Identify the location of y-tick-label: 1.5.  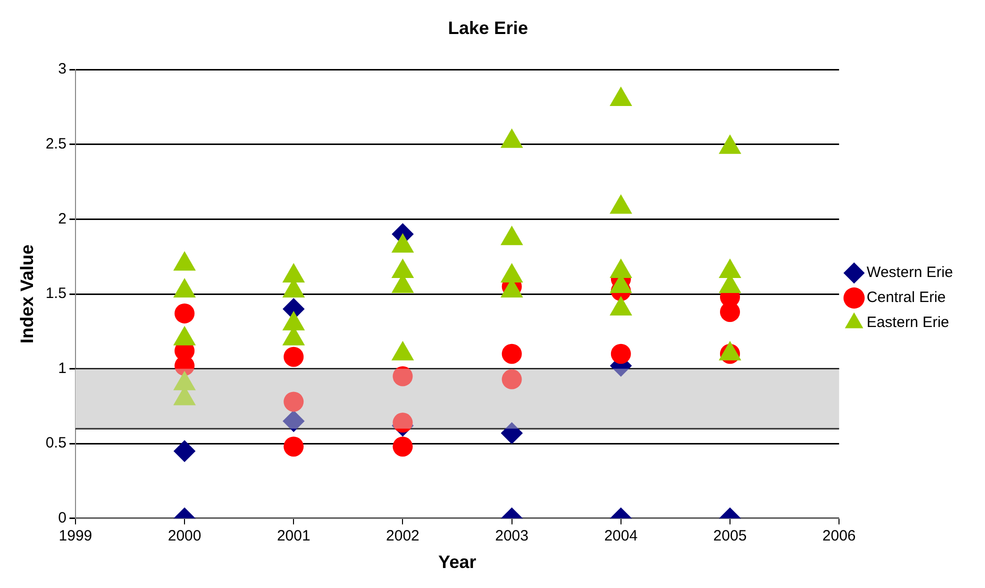
(56, 293).